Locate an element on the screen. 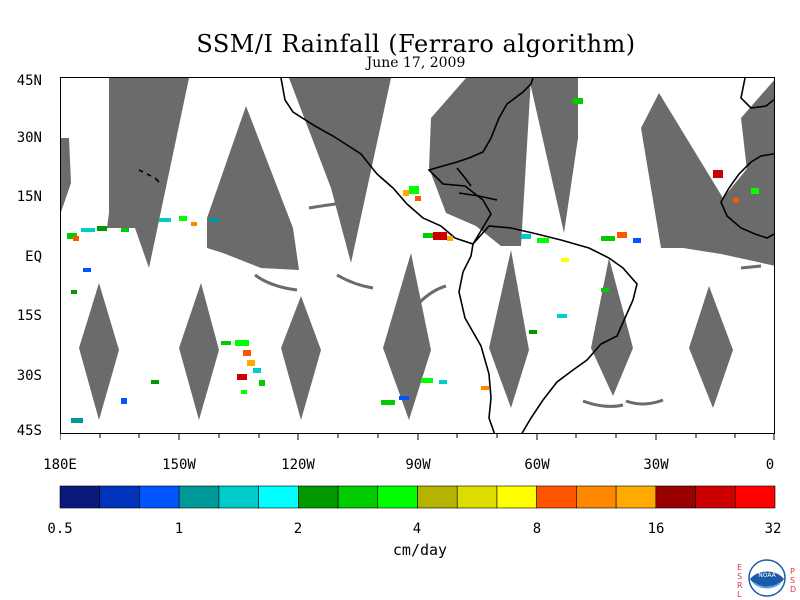  lon-label: 60W is located at coordinates (537, 465).